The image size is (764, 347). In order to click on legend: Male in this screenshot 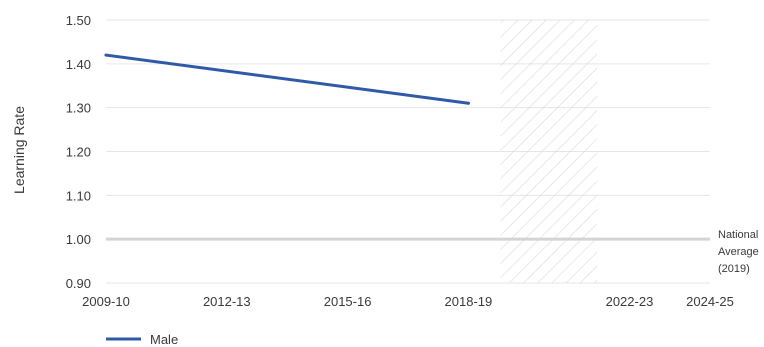, I will do `click(142, 339)`.